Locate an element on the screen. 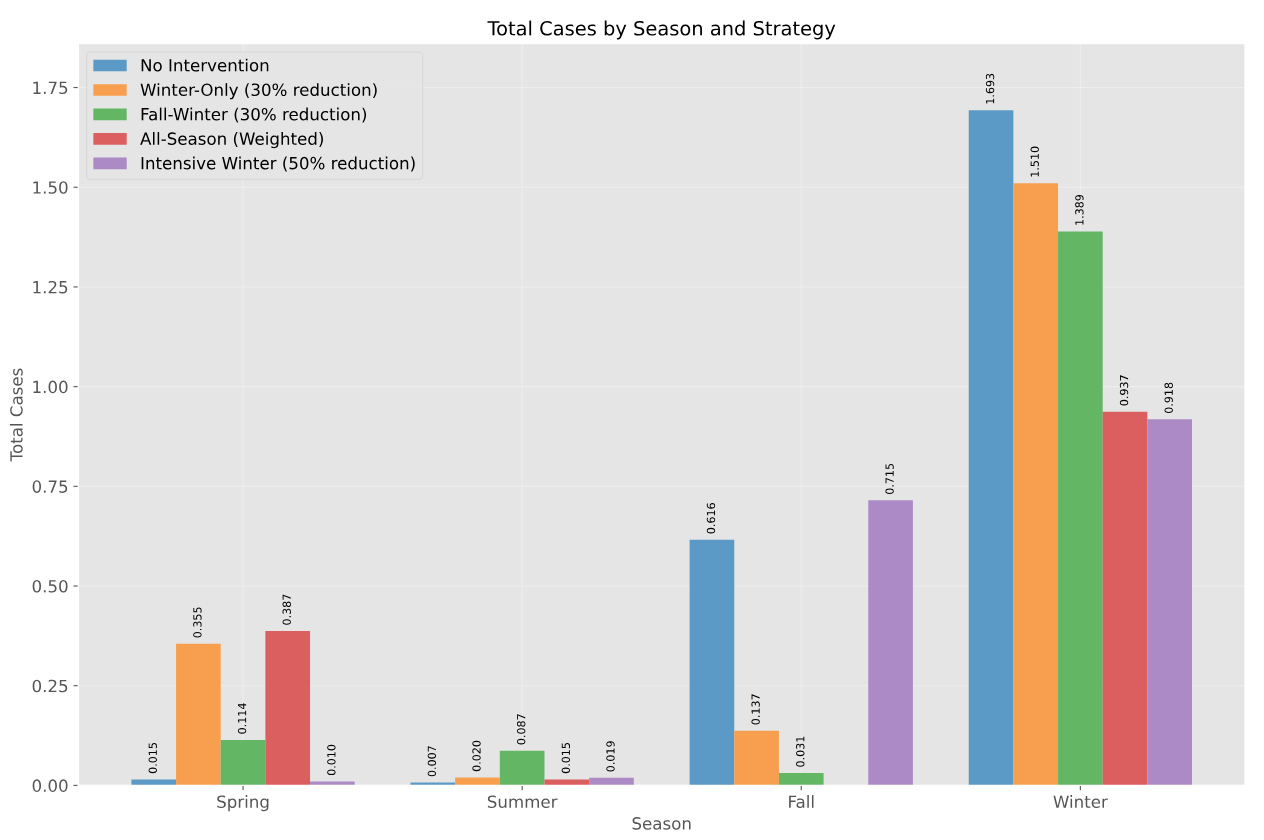 Image resolution: width=1264 pixels, height=840 pixels. legend-label: All-Season (Weighted) is located at coordinates (231, 140).